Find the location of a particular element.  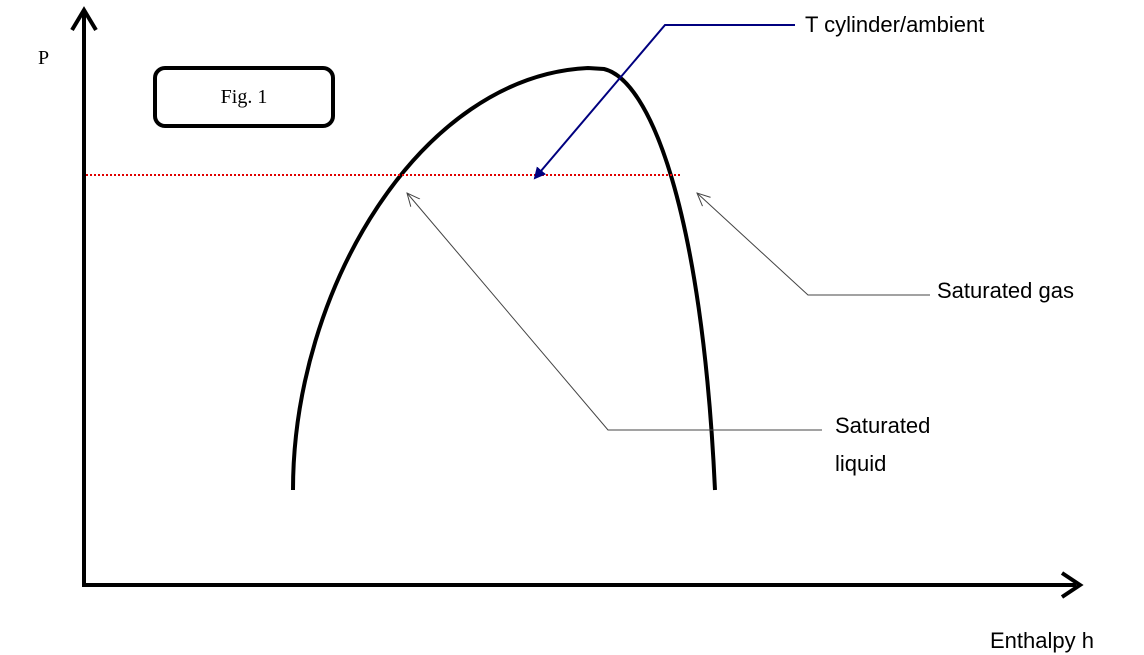

temperature-leader is located at coordinates (664, 102).